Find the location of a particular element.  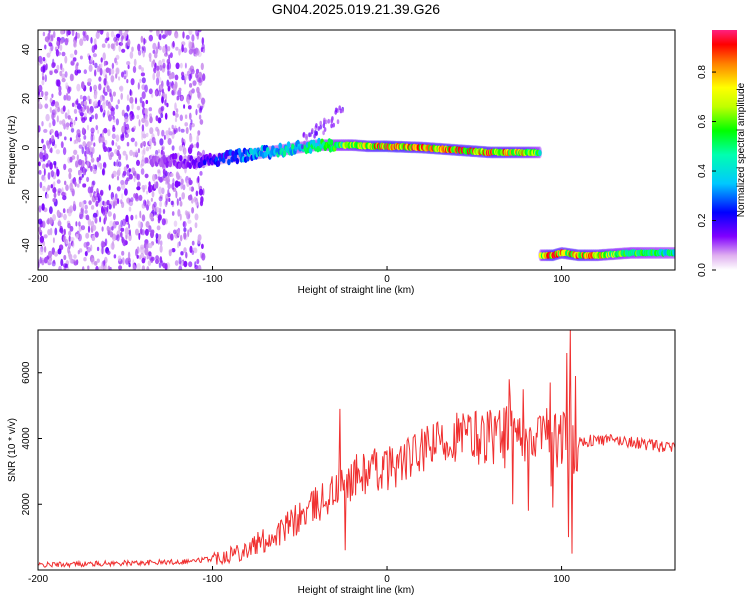

snr-x-tick-label: 0 is located at coordinates (387, 579).